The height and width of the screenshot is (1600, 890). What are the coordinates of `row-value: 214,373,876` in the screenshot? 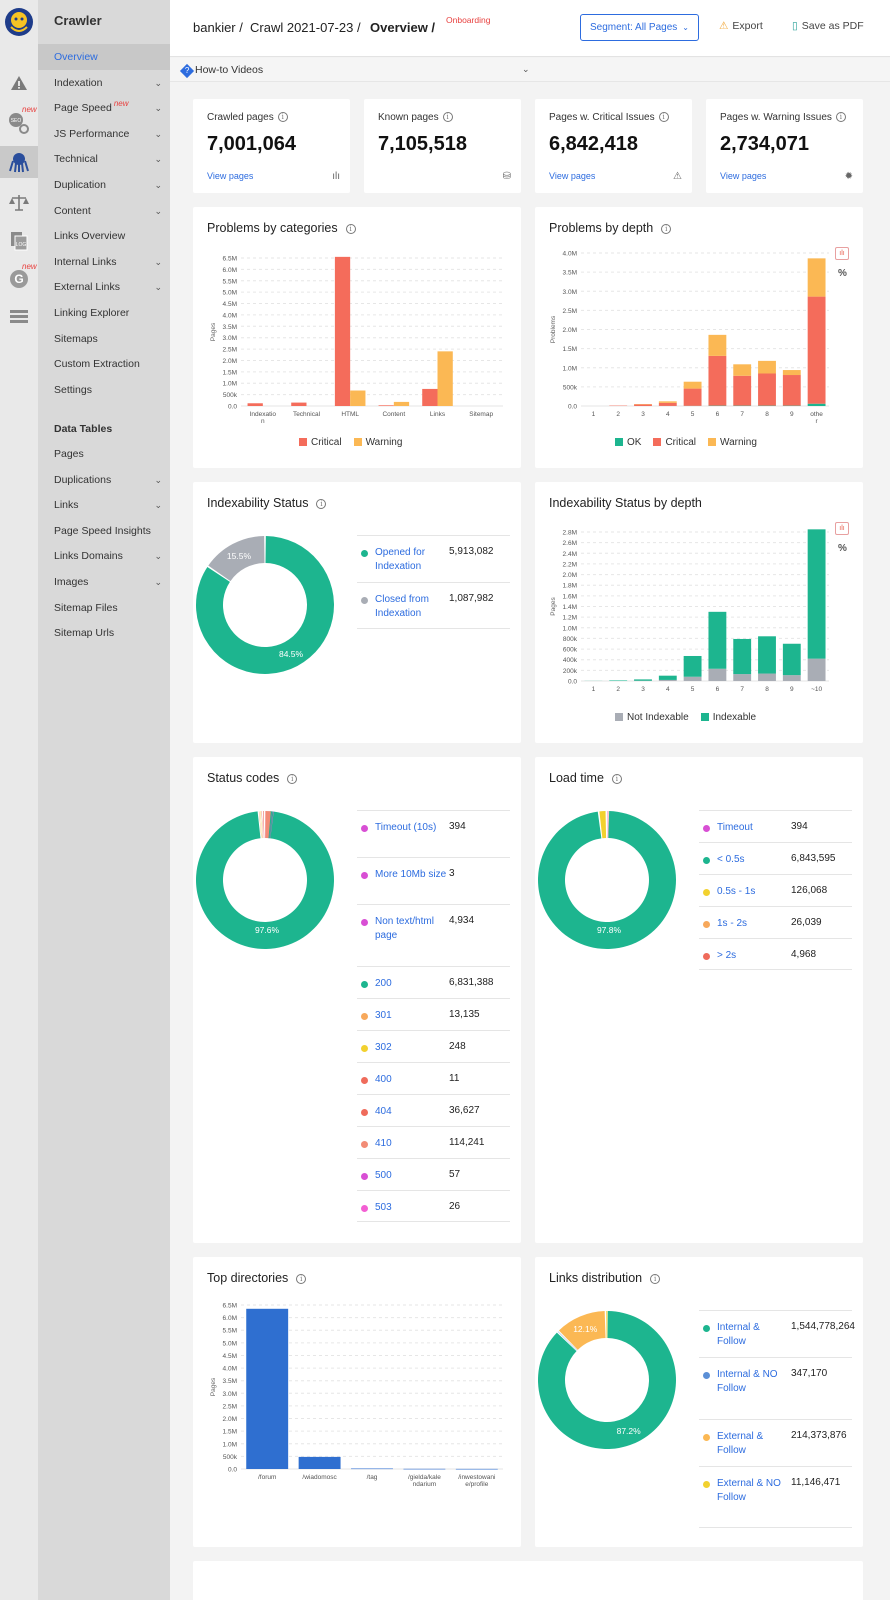 It's located at (819, 1435).